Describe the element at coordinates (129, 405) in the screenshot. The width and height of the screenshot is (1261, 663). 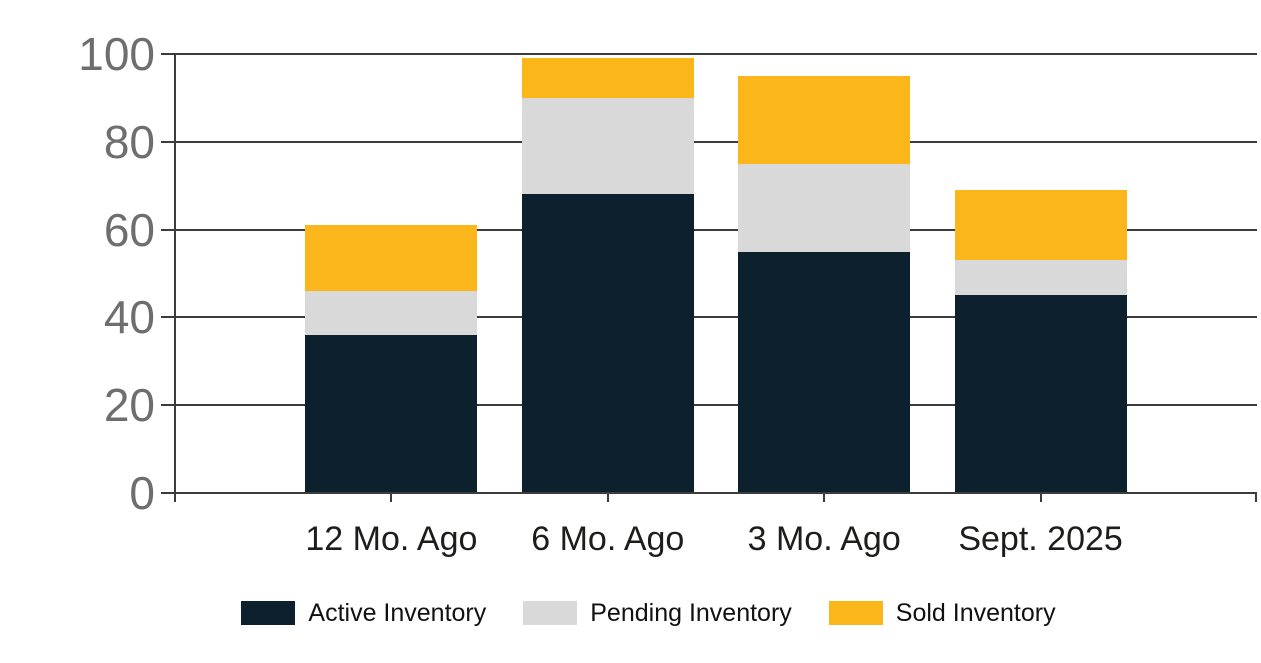
I see `y-axis-label: 20` at that location.